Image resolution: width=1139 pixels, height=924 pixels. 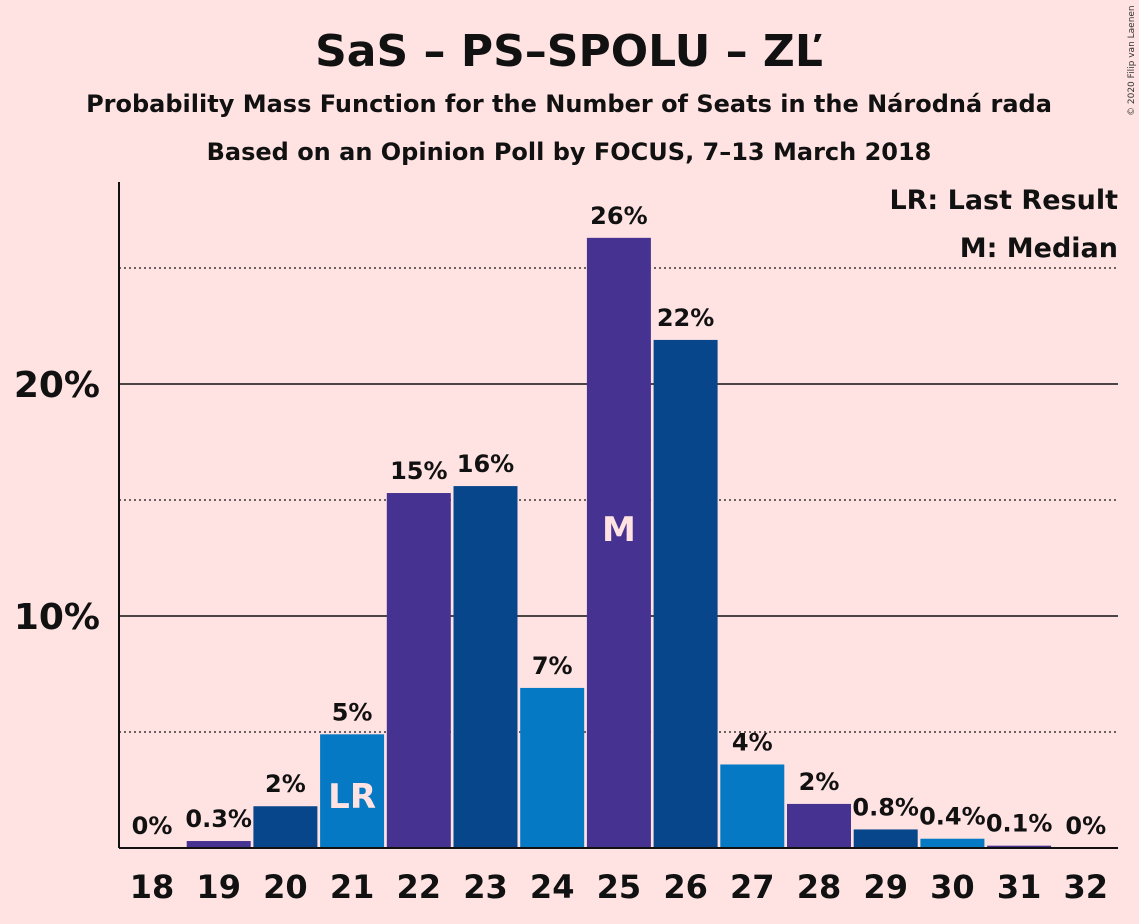 I want to click on x-tick-label: 19, so click(x=218, y=887).